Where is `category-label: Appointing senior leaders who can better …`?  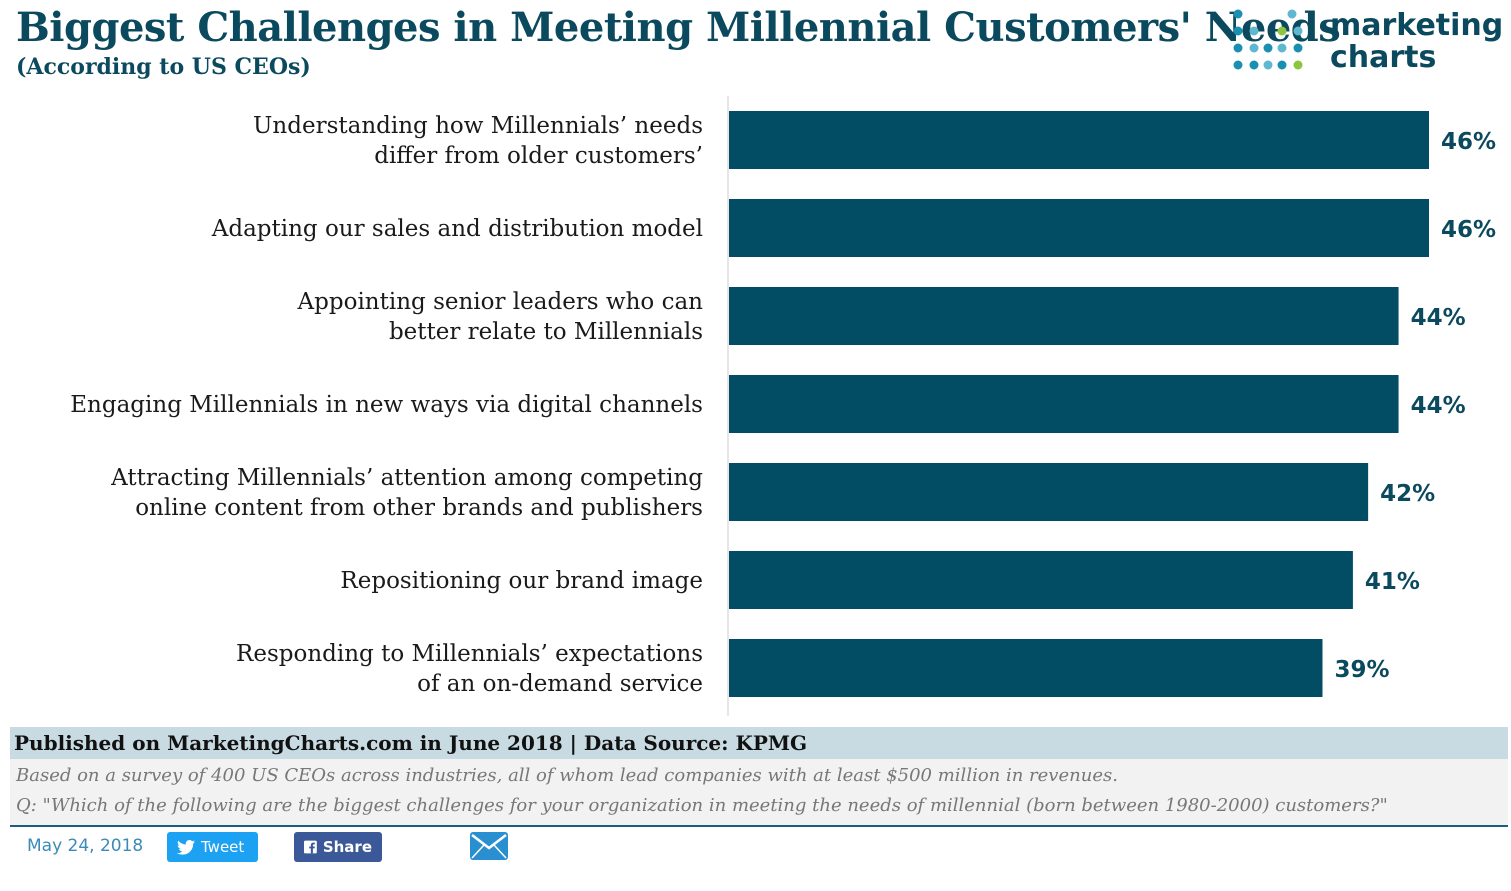
category-label: Appointing senior leaders who can better … is located at coordinates (500, 317).